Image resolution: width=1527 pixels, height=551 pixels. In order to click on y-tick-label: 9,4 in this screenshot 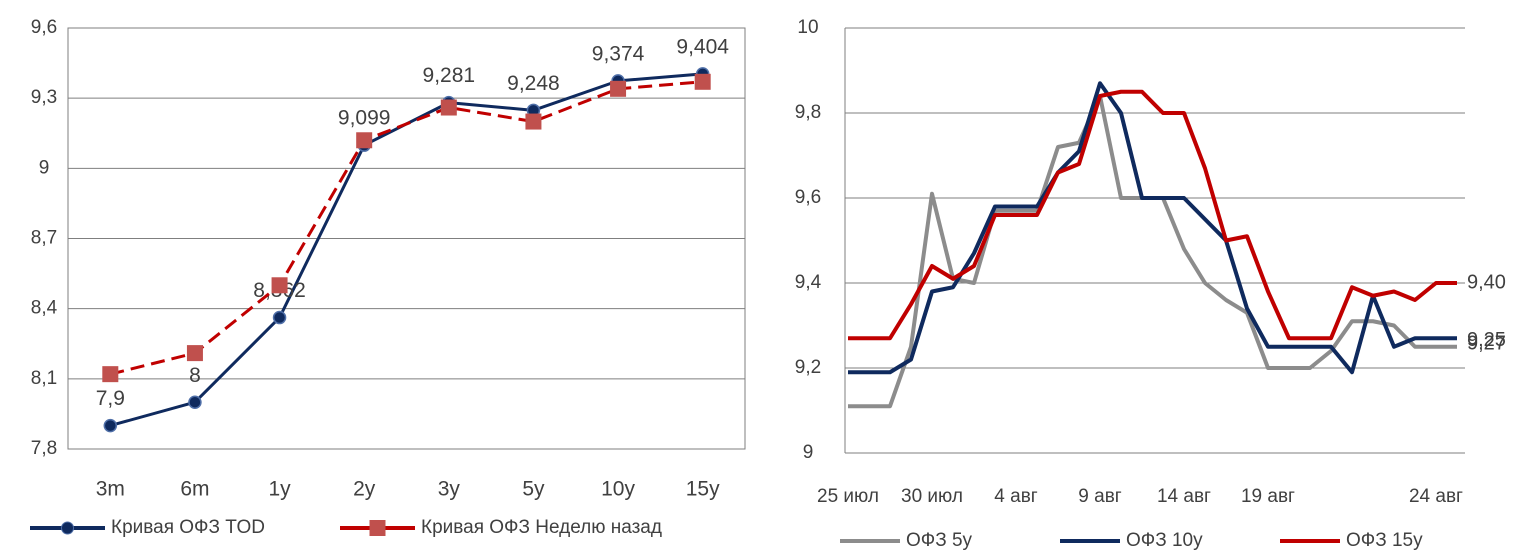, I will do `click(808, 282)`.